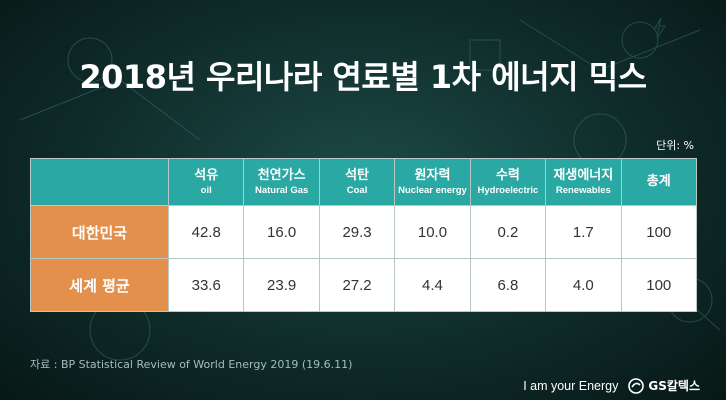 The height and width of the screenshot is (400, 726). What do you see at coordinates (674, 386) in the screenshot?
I see `brand-name: GS칼텍스` at bounding box center [674, 386].